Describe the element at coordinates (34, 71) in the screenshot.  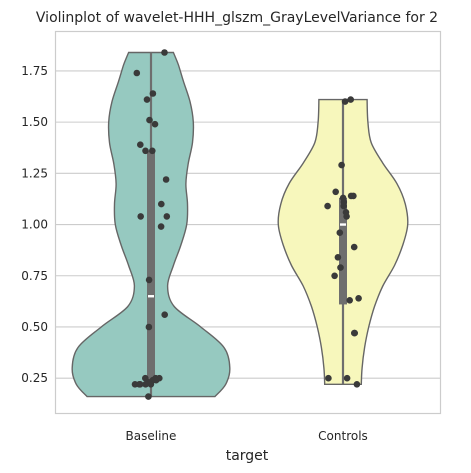
I see `y-tick-label: 1.75` at that location.